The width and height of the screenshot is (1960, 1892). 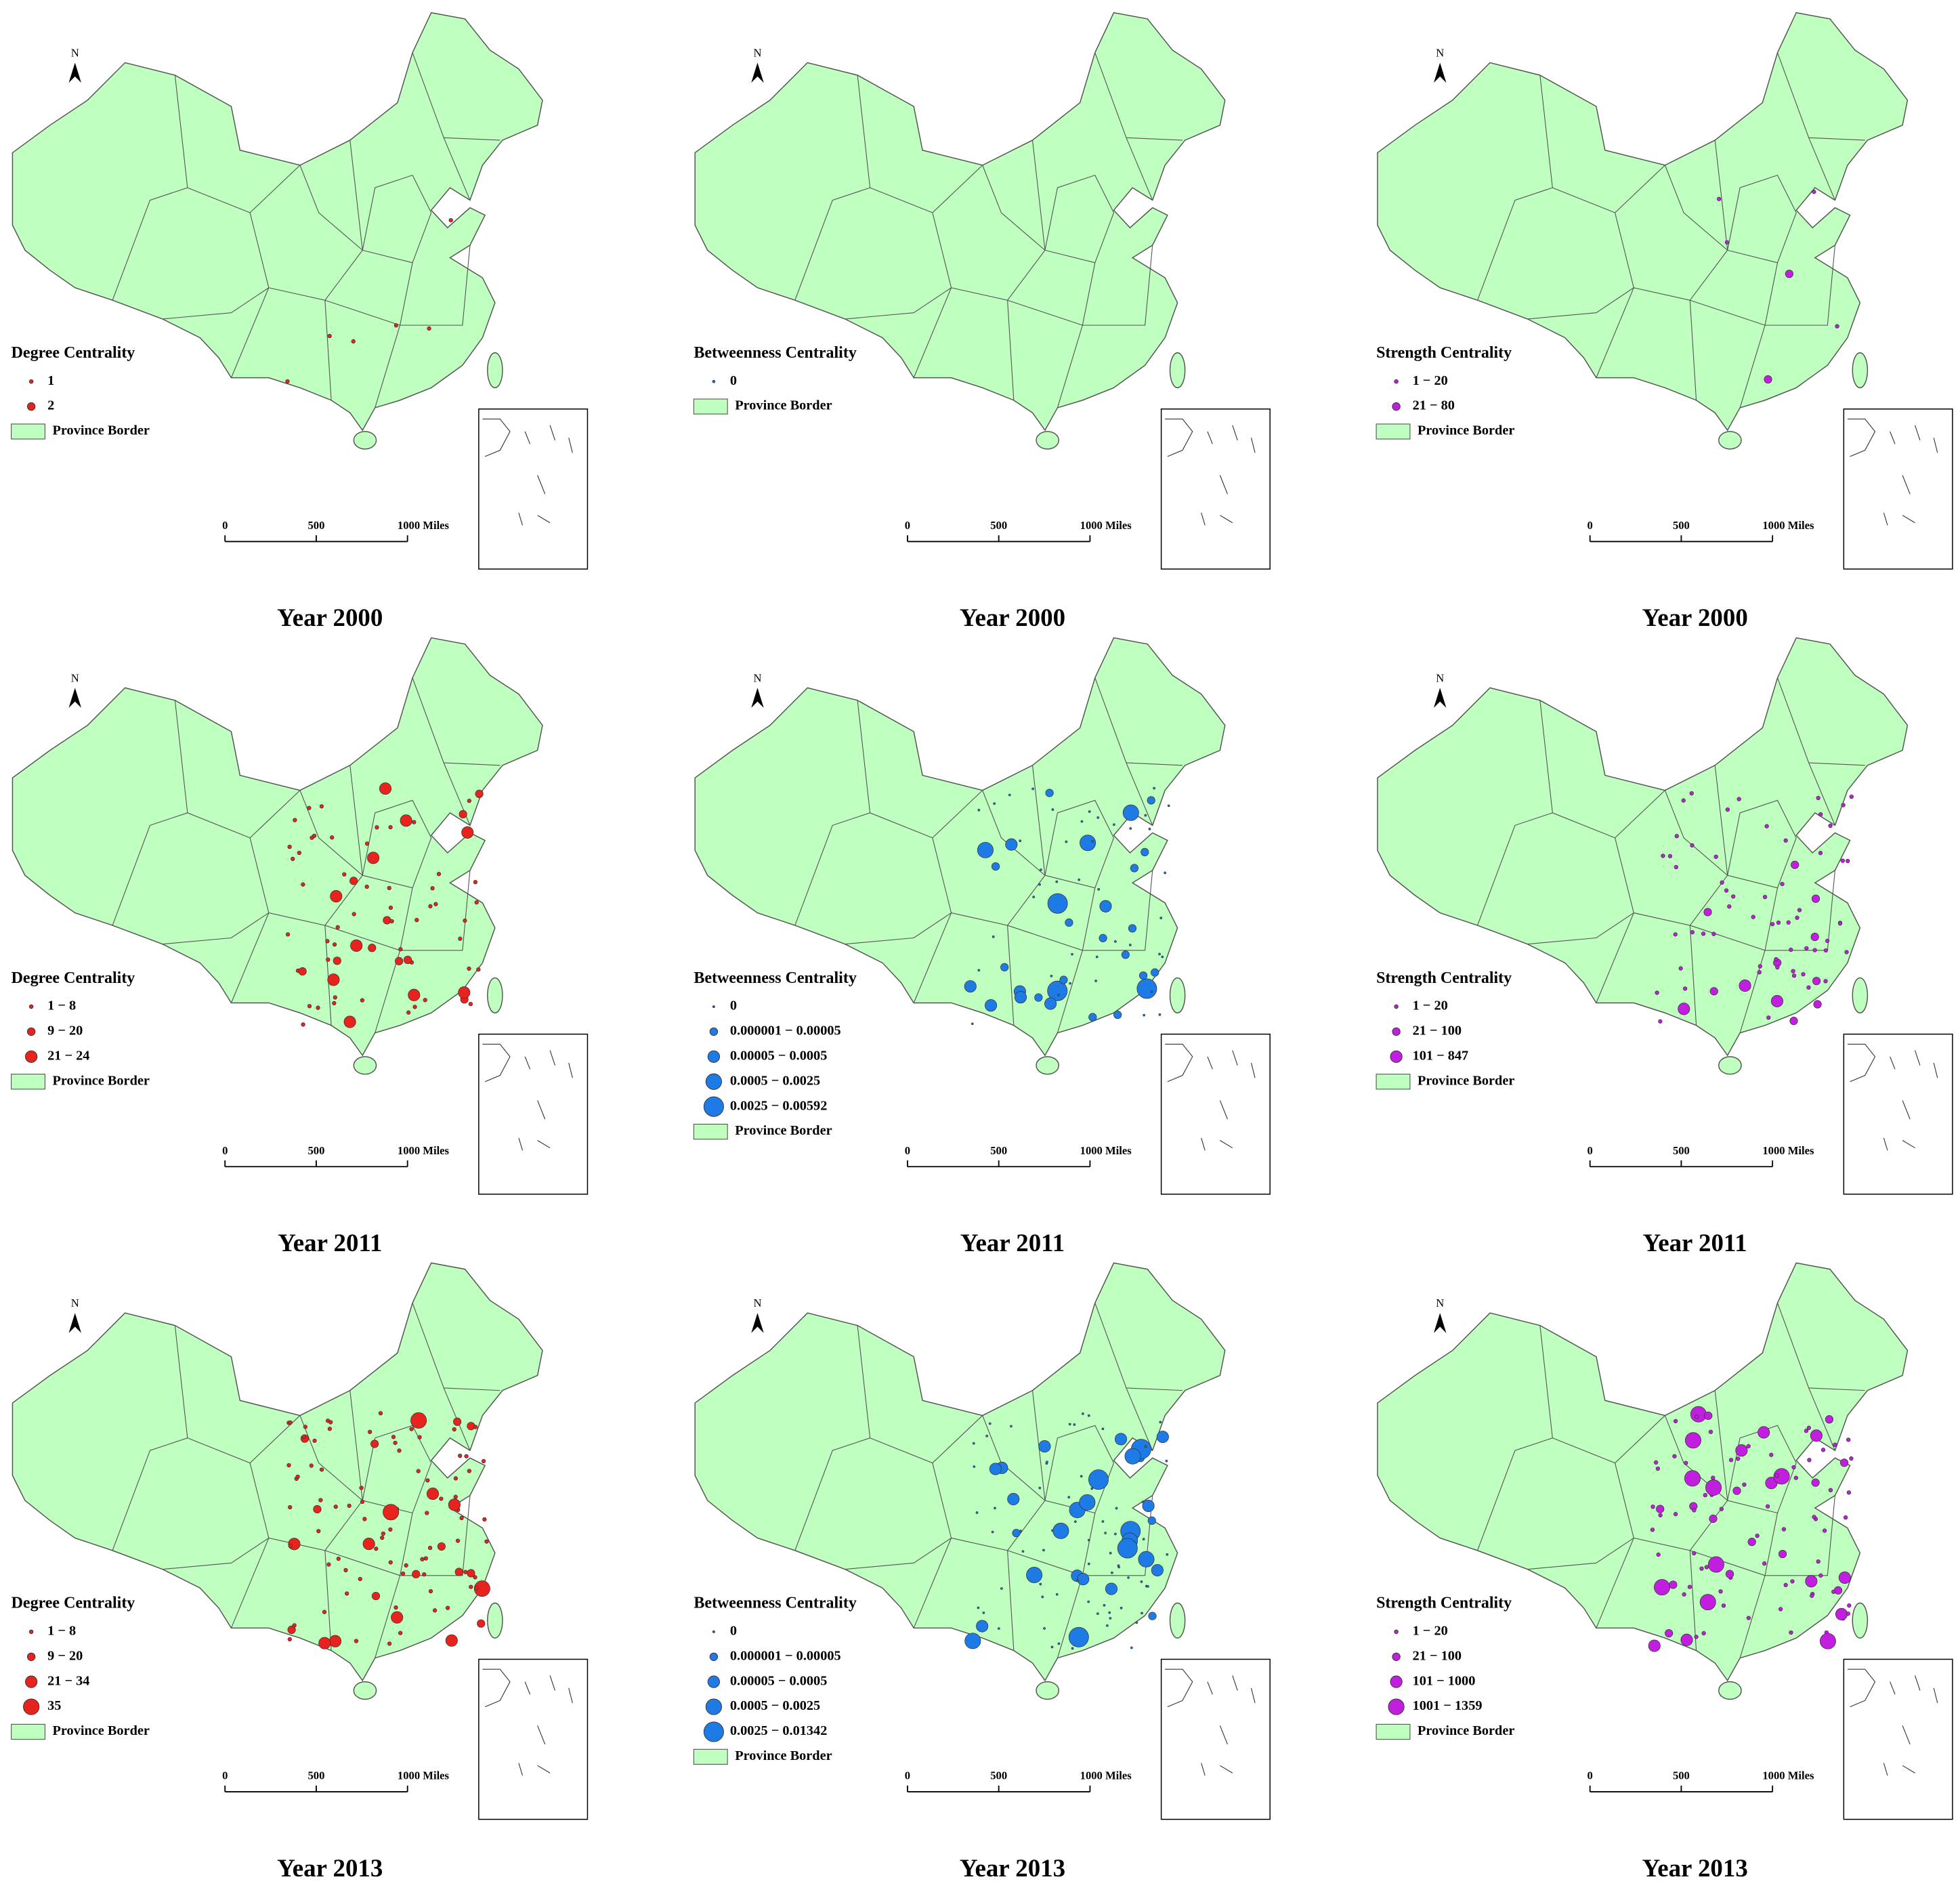 I want to click on year-title: Year 2013, so click(x=1012, y=1868).